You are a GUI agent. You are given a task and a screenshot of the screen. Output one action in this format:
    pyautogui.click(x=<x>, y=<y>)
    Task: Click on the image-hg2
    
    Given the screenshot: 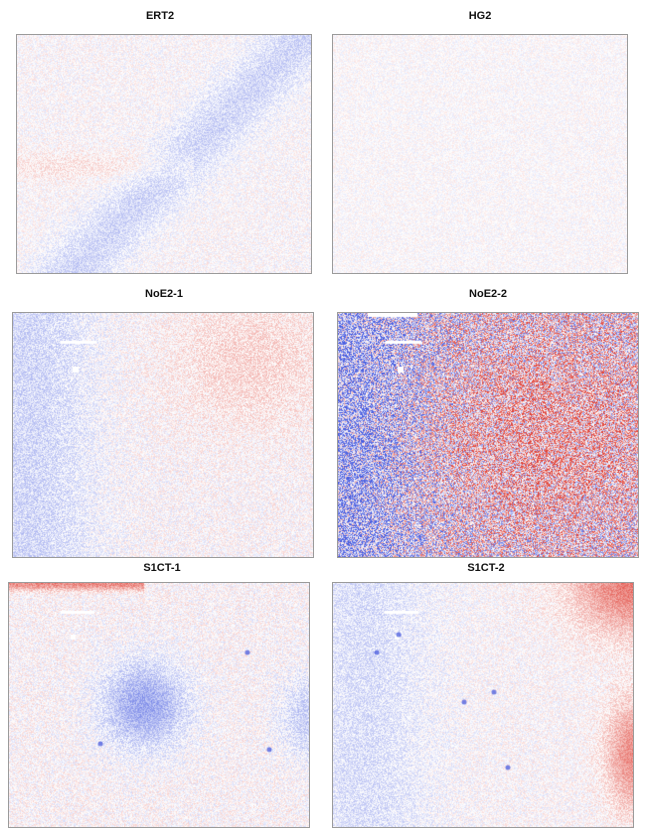 What is the action you would take?
    pyautogui.click(x=480, y=154)
    